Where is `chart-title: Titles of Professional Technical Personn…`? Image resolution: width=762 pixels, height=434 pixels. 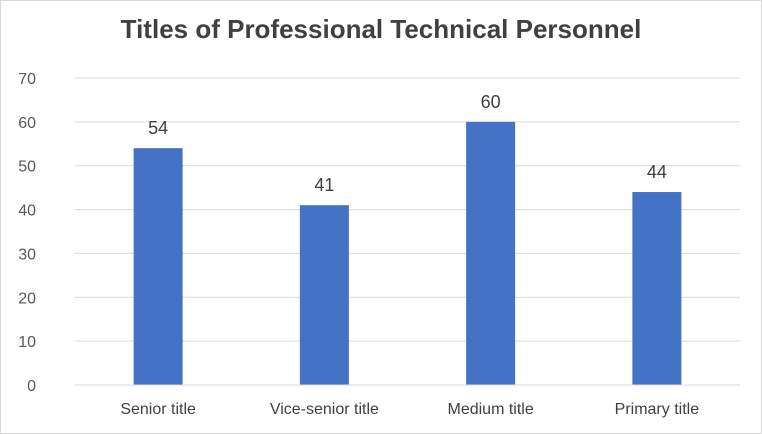 chart-title: Titles of Professional Technical Personn… is located at coordinates (381, 29).